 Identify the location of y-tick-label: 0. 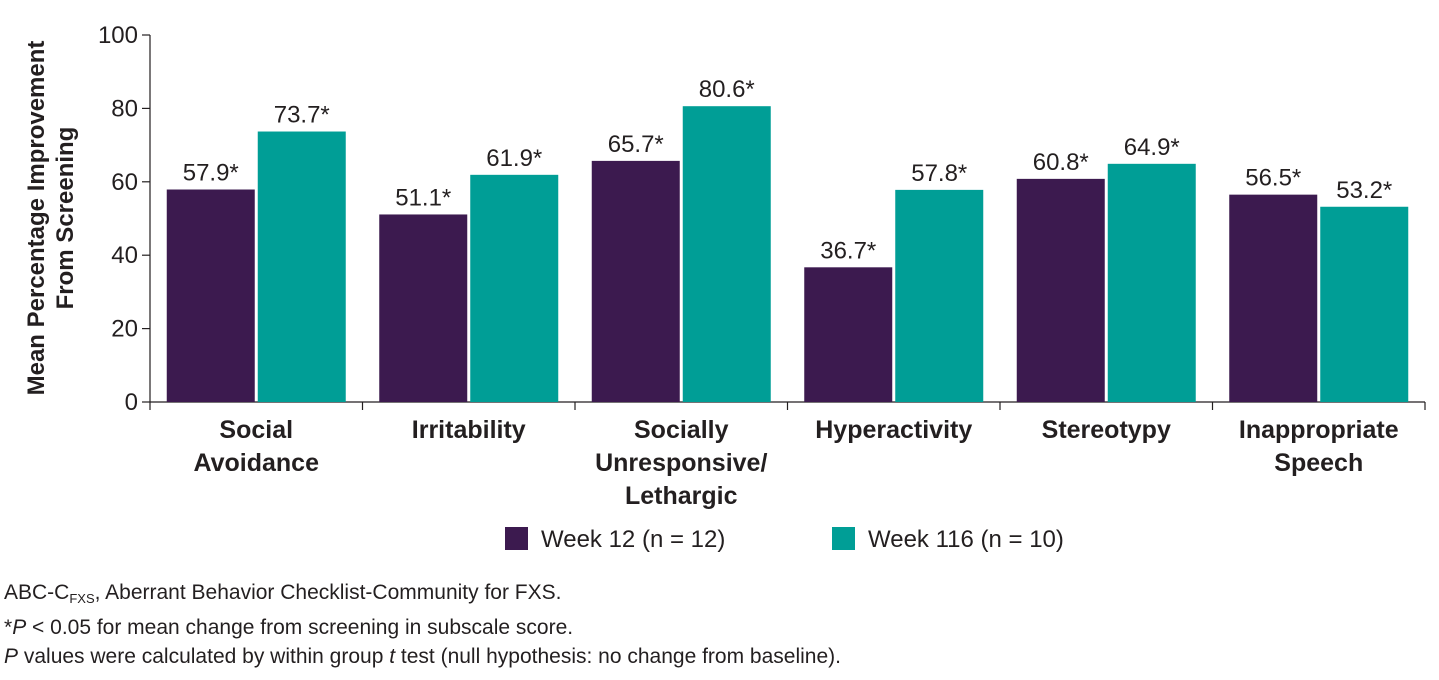
(131, 402).